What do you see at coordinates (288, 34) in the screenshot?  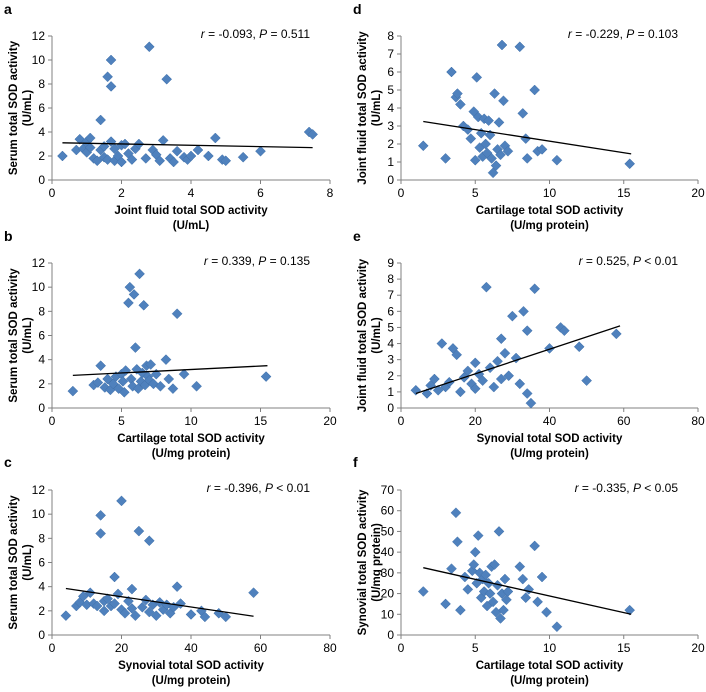 I see `stat-p-value: = 0.511` at bounding box center [288, 34].